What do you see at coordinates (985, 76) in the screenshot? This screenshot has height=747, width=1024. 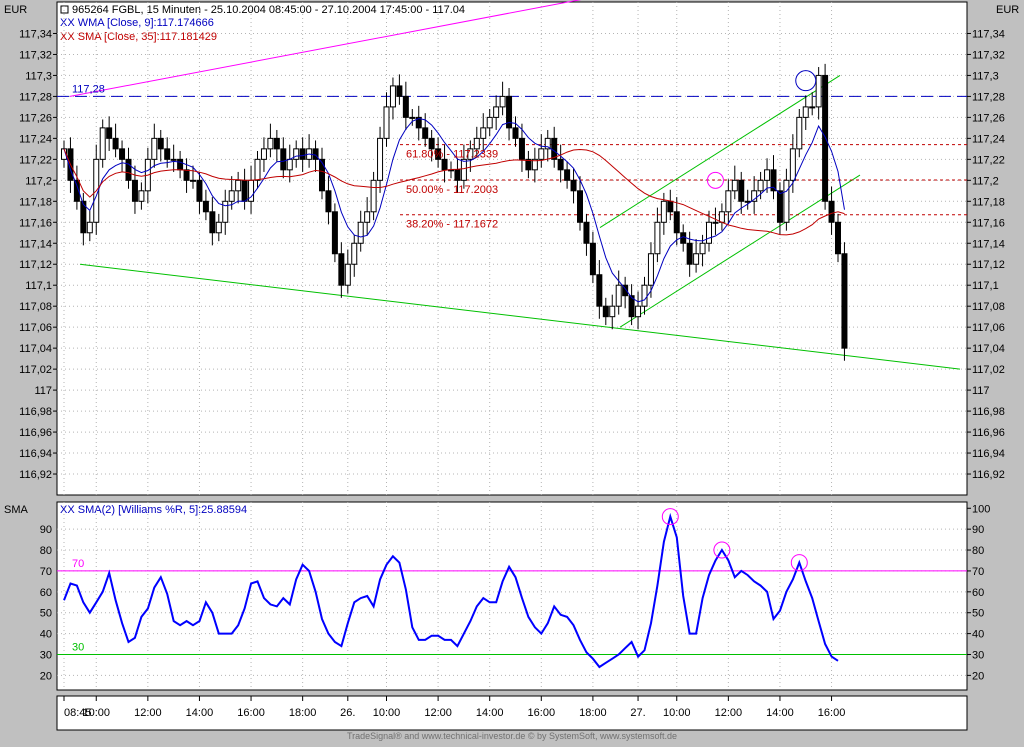 I see `price-label-right: 117,3` at bounding box center [985, 76].